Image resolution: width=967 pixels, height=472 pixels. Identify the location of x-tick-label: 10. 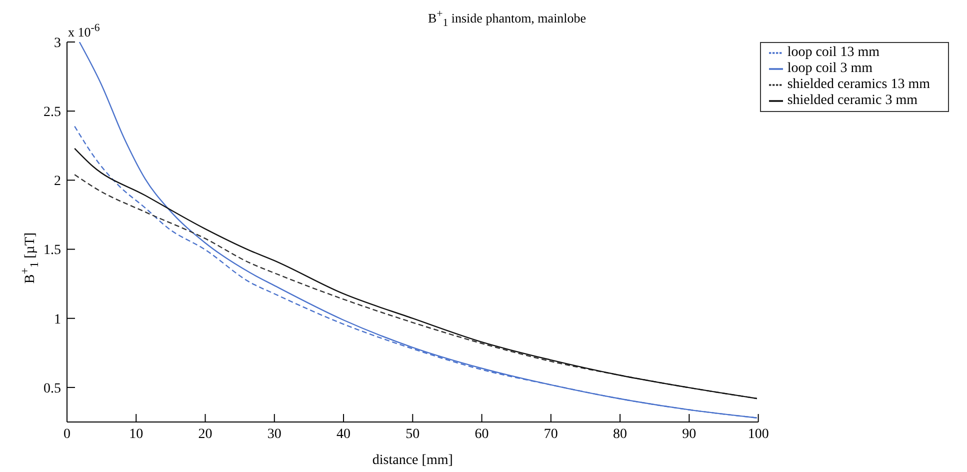
(136, 434).